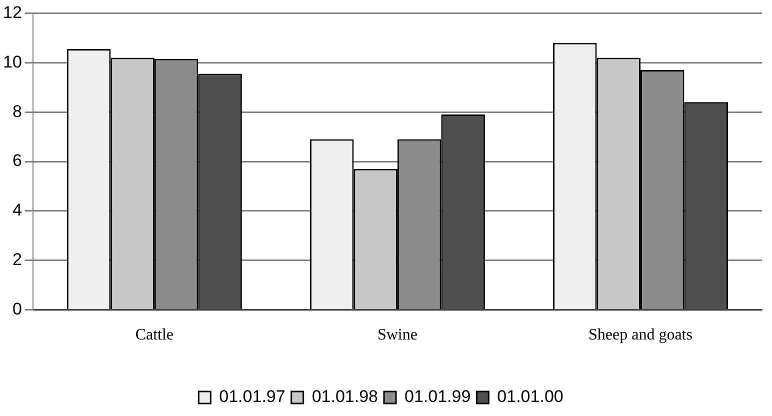 The height and width of the screenshot is (416, 772). I want to click on legend-label: 01.01.97, so click(252, 396).